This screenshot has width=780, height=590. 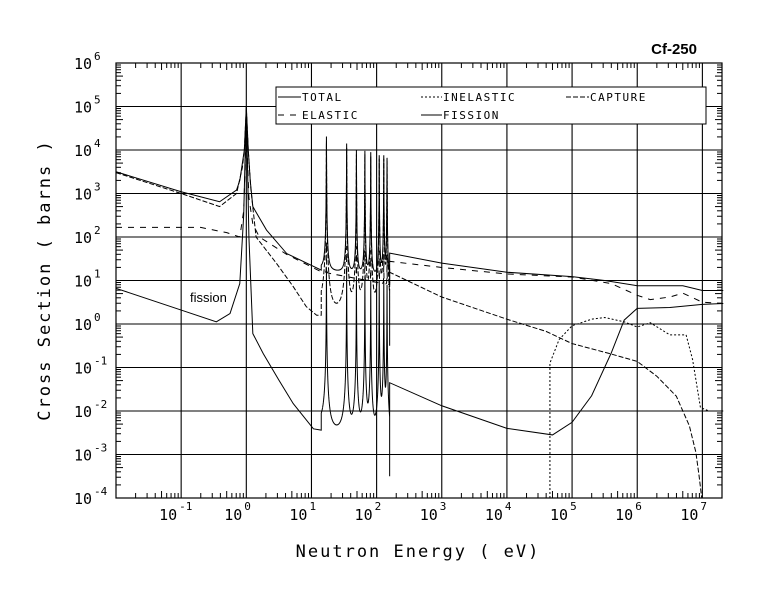 What do you see at coordinates (97, 317) in the screenshot?
I see `y-tick-exponent: 0` at bounding box center [97, 317].